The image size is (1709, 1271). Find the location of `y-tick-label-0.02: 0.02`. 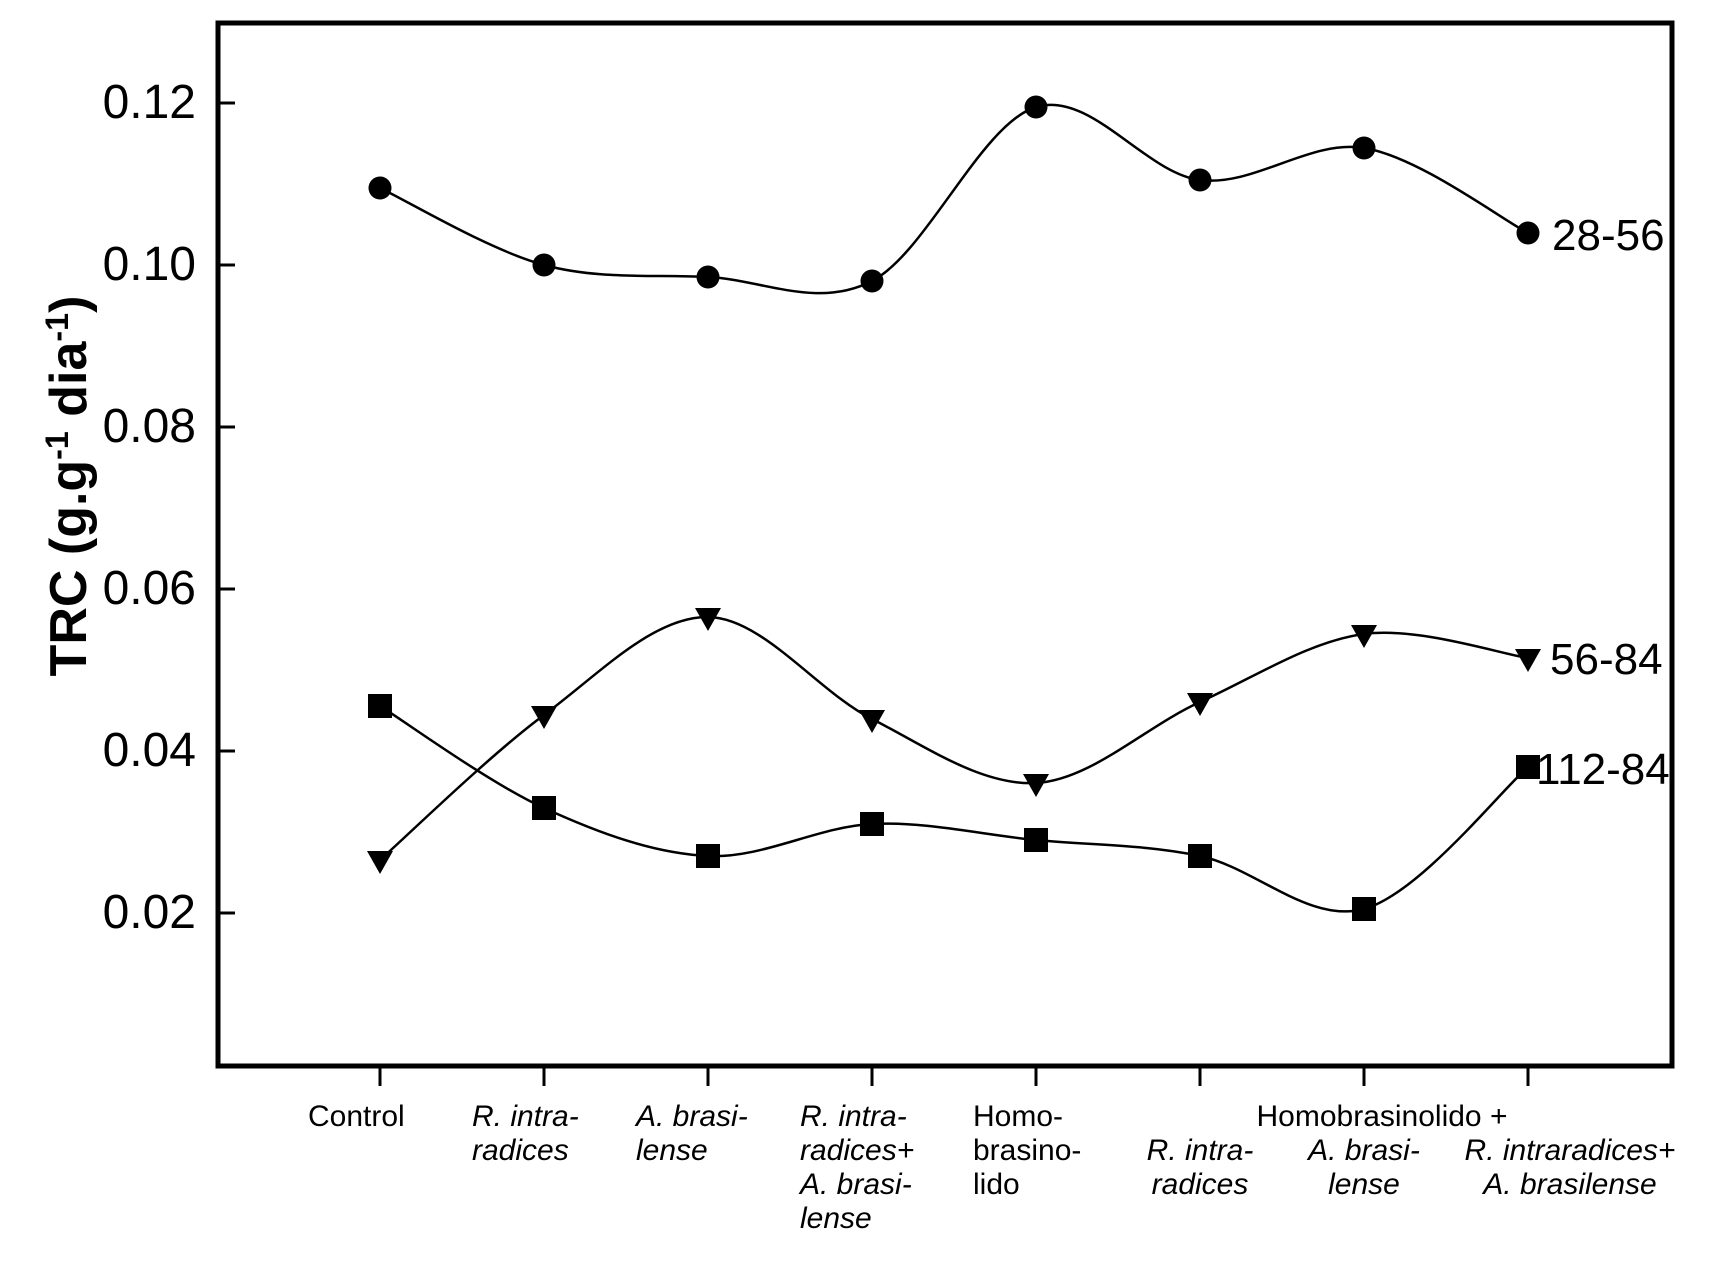

y-tick-label-0.02: 0.02 is located at coordinates (149, 912).